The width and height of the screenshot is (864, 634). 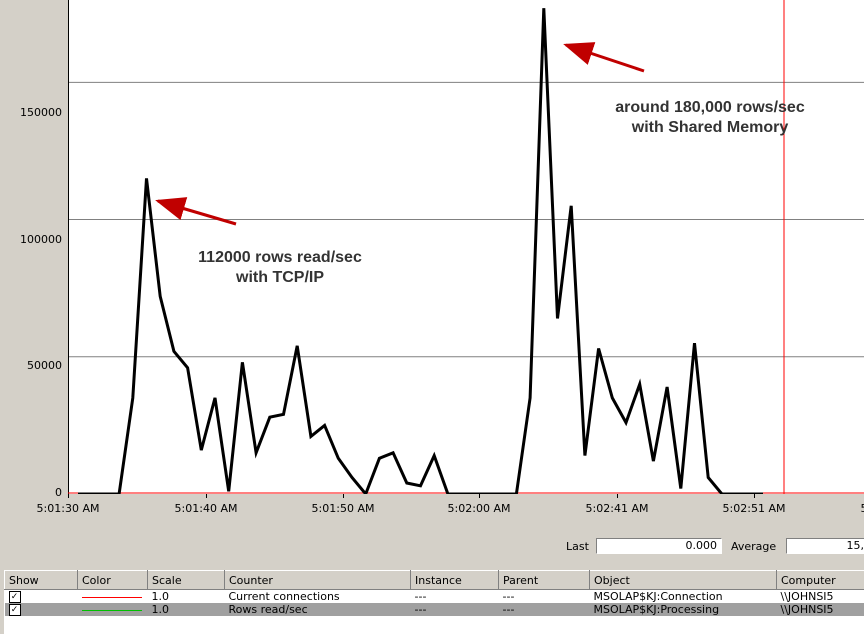 I want to click on annotation-sm-line2: with Shared Memory, so click(x=710, y=127).